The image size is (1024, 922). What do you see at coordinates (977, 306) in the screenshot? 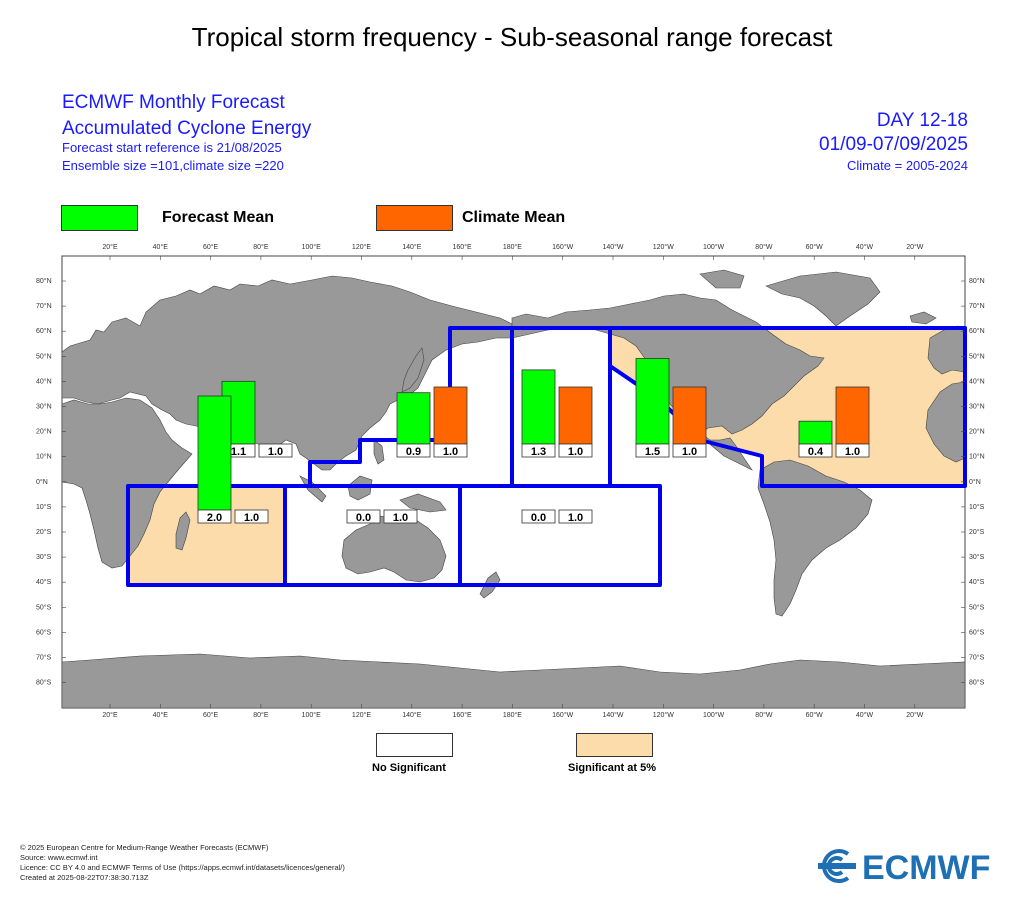
I see `latitude-tick-label: 70°N` at bounding box center [977, 306].